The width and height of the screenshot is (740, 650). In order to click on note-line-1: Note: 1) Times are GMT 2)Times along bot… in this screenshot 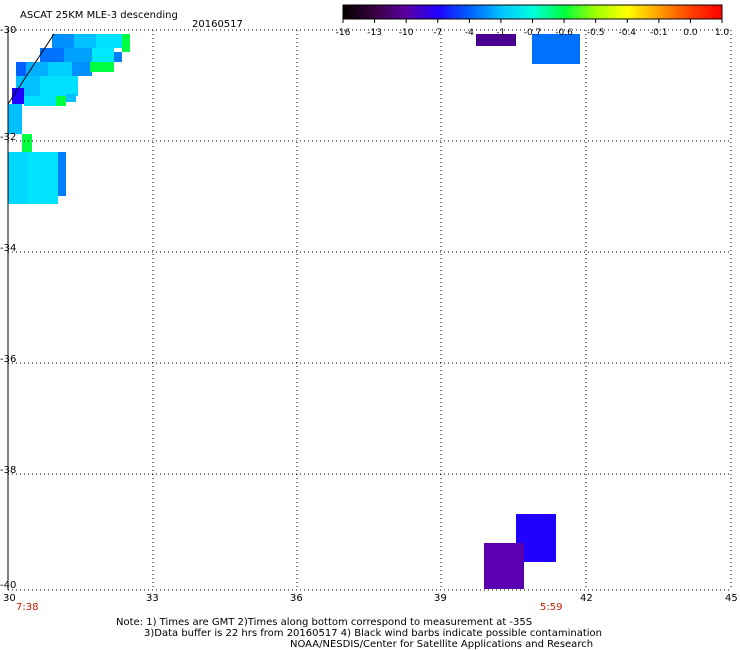, I will do `click(324, 622)`.